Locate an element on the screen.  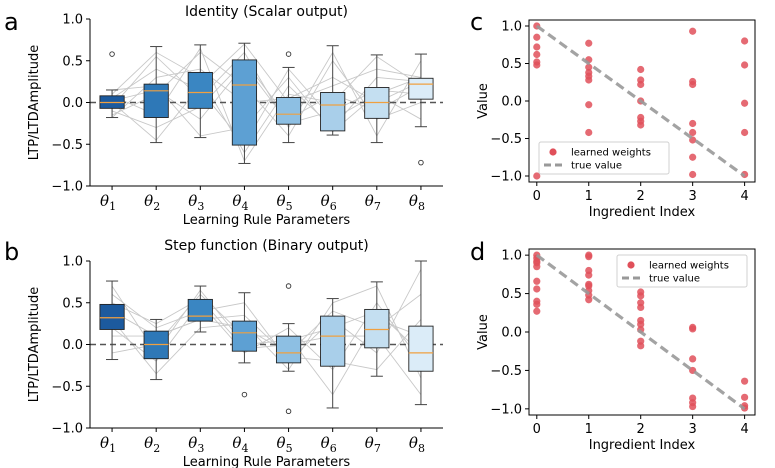
x-tick-label: 4 is located at coordinates (744, 196).